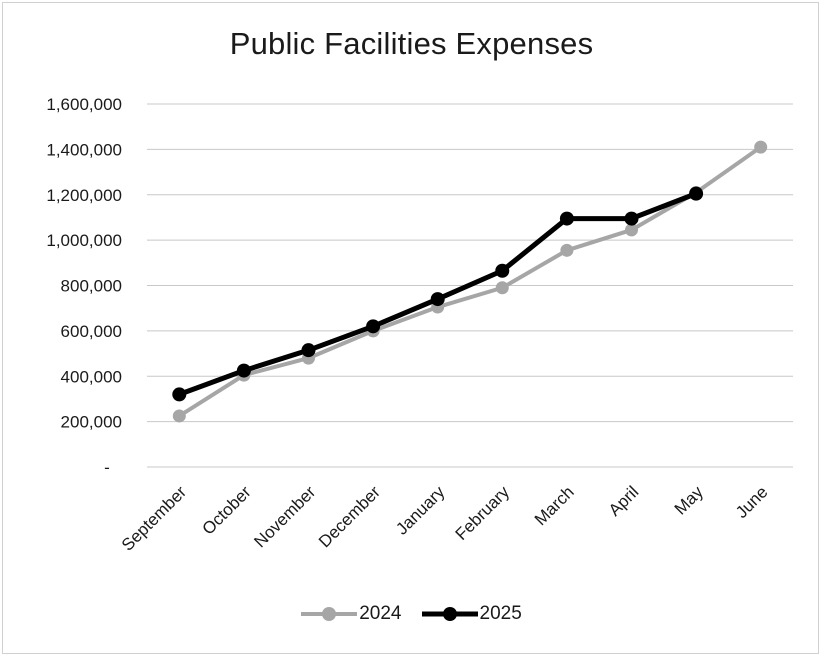  Describe the element at coordinates (349, 516) in the screenshot. I see `x-tick-label: December` at that location.